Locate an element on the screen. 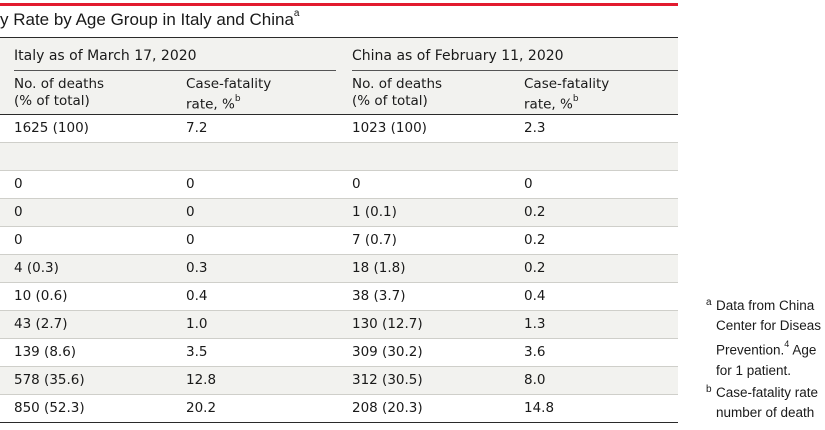  footnote-b: b Case-fatality rate number of death is located at coordinates (765, 403).